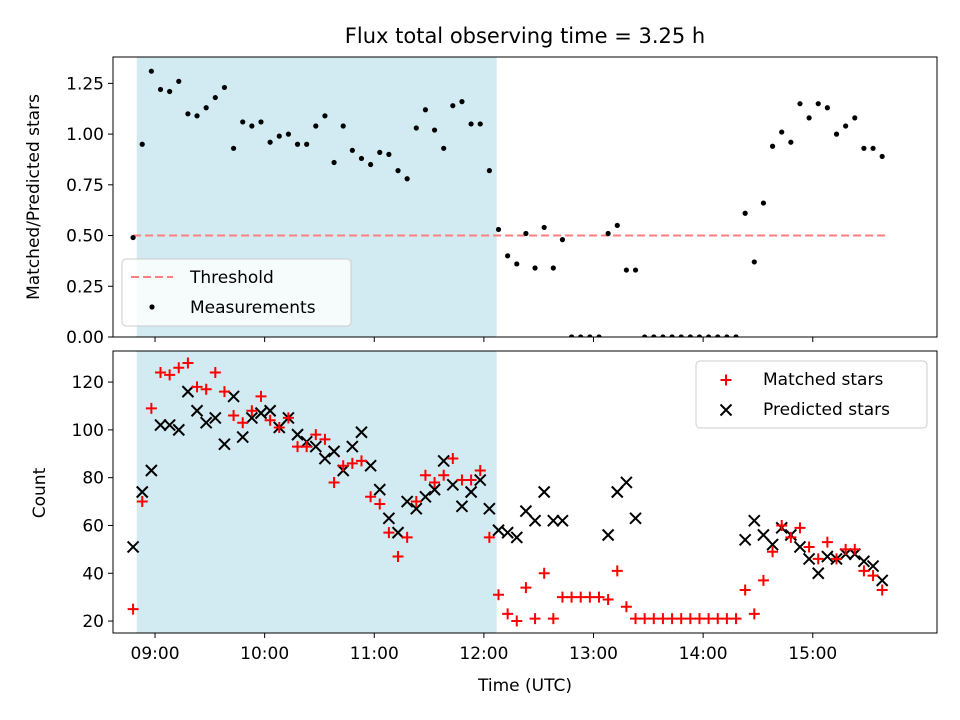  Describe the element at coordinates (88, 431) in the screenshot. I see `y-tick-label: 100` at that location.